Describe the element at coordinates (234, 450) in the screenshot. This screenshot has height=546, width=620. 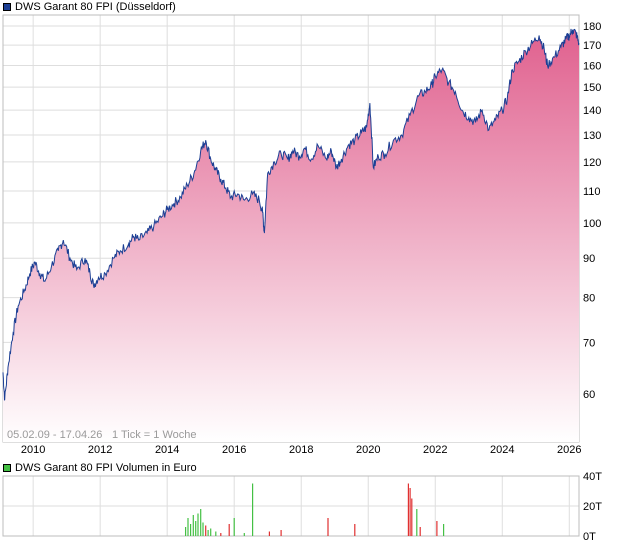
I see `price-x-tick-label: 2016` at that location.